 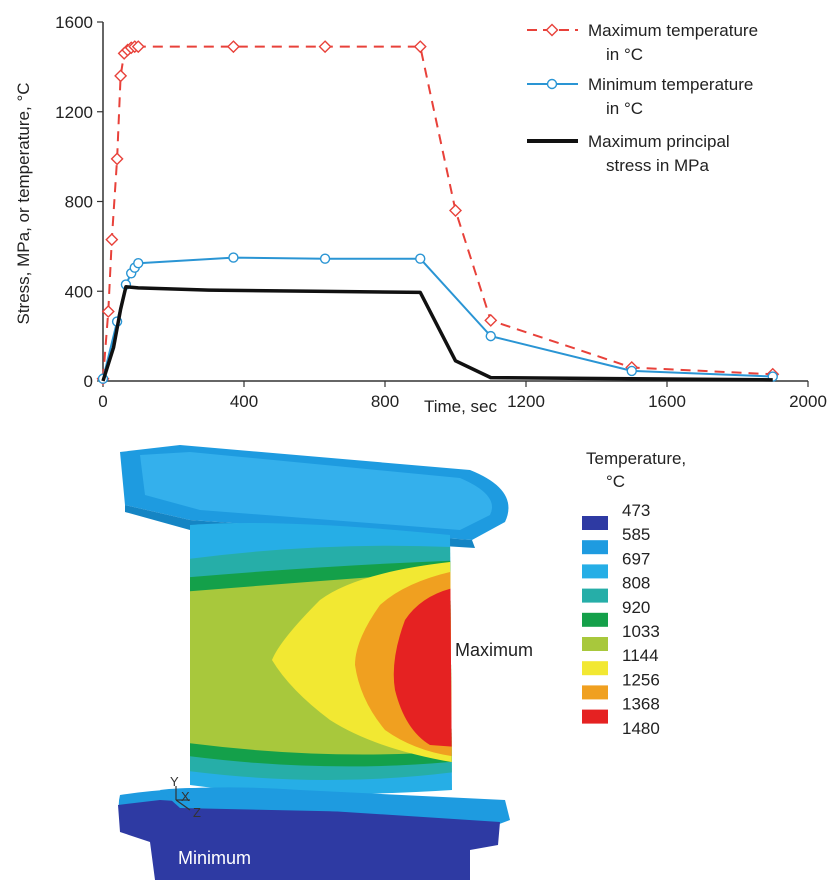 What do you see at coordinates (636, 558) in the screenshot?
I see `scale-level-label: 697` at bounding box center [636, 558].